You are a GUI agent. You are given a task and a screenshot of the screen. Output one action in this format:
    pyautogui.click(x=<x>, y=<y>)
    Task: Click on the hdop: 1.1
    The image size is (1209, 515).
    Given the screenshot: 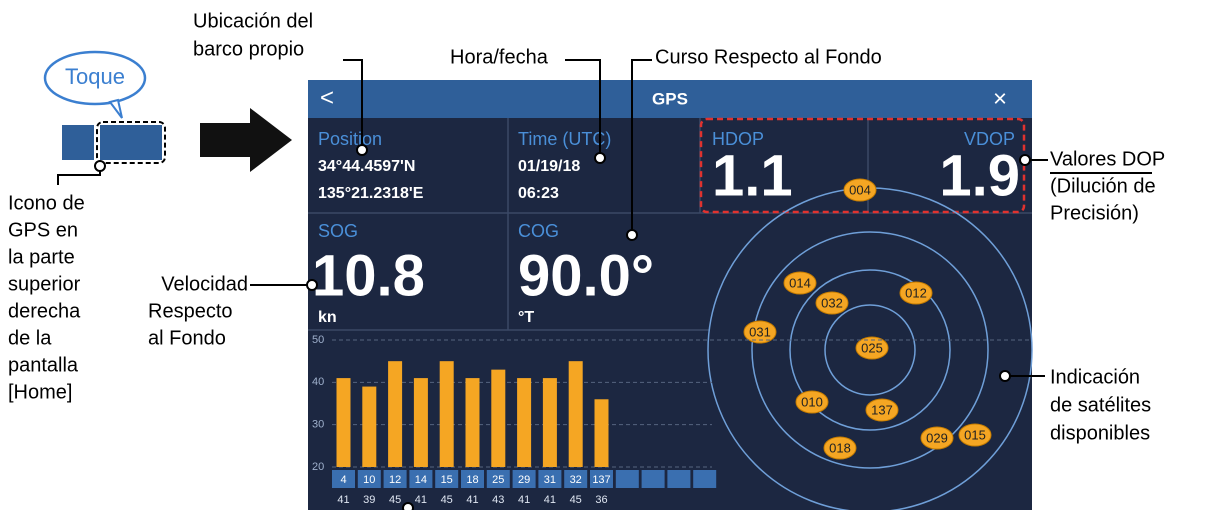 What is the action you would take?
    pyautogui.click(x=752, y=175)
    